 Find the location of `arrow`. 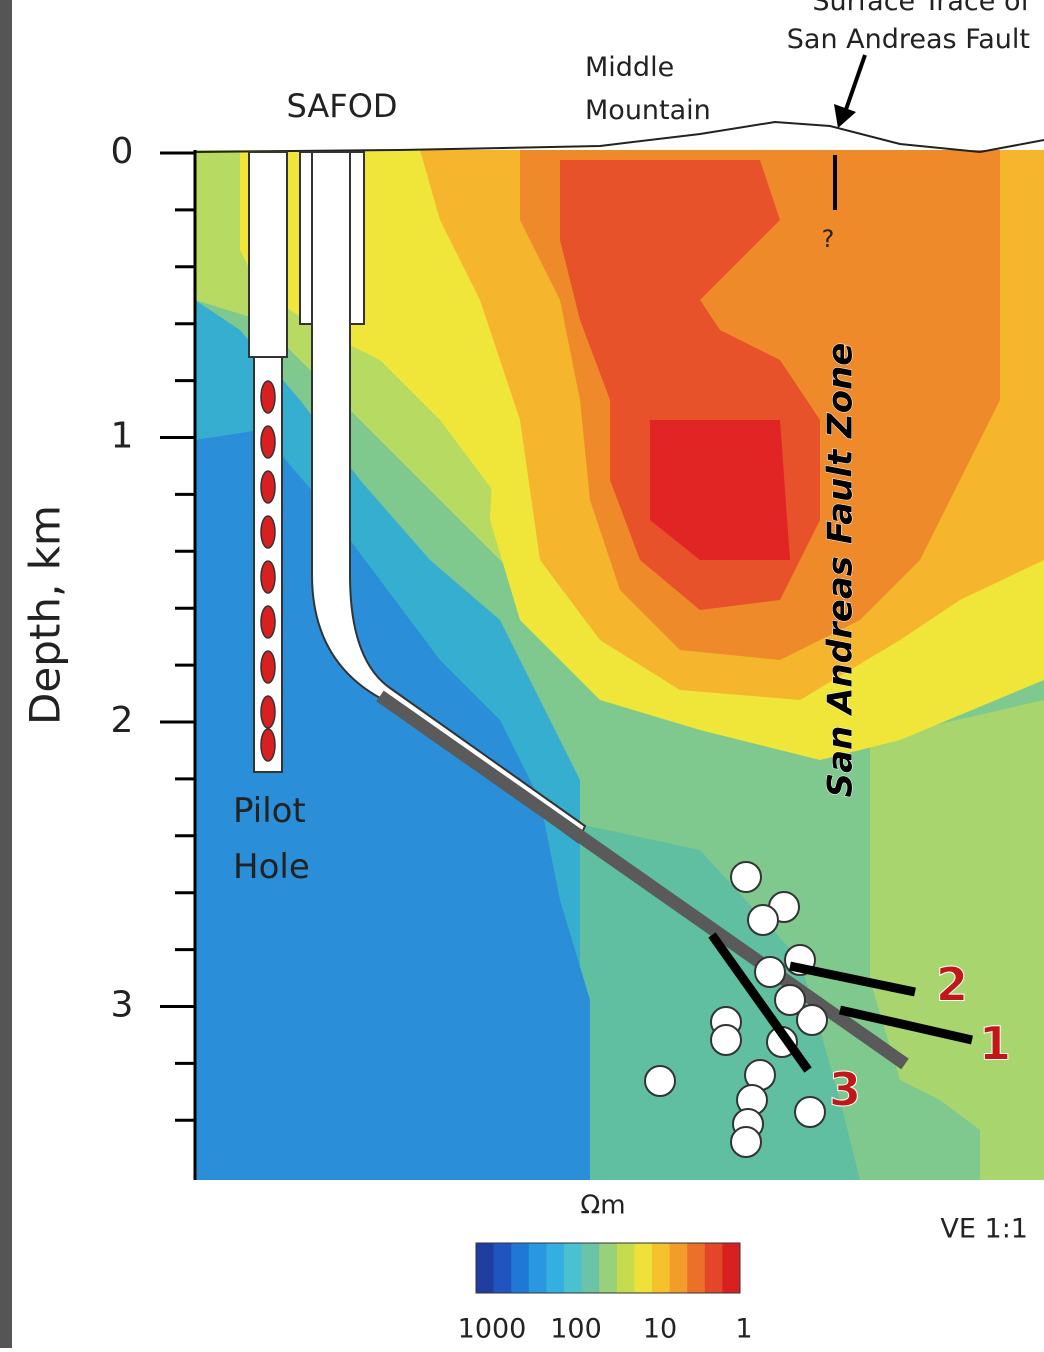

arrow is located at coordinates (854, 86).